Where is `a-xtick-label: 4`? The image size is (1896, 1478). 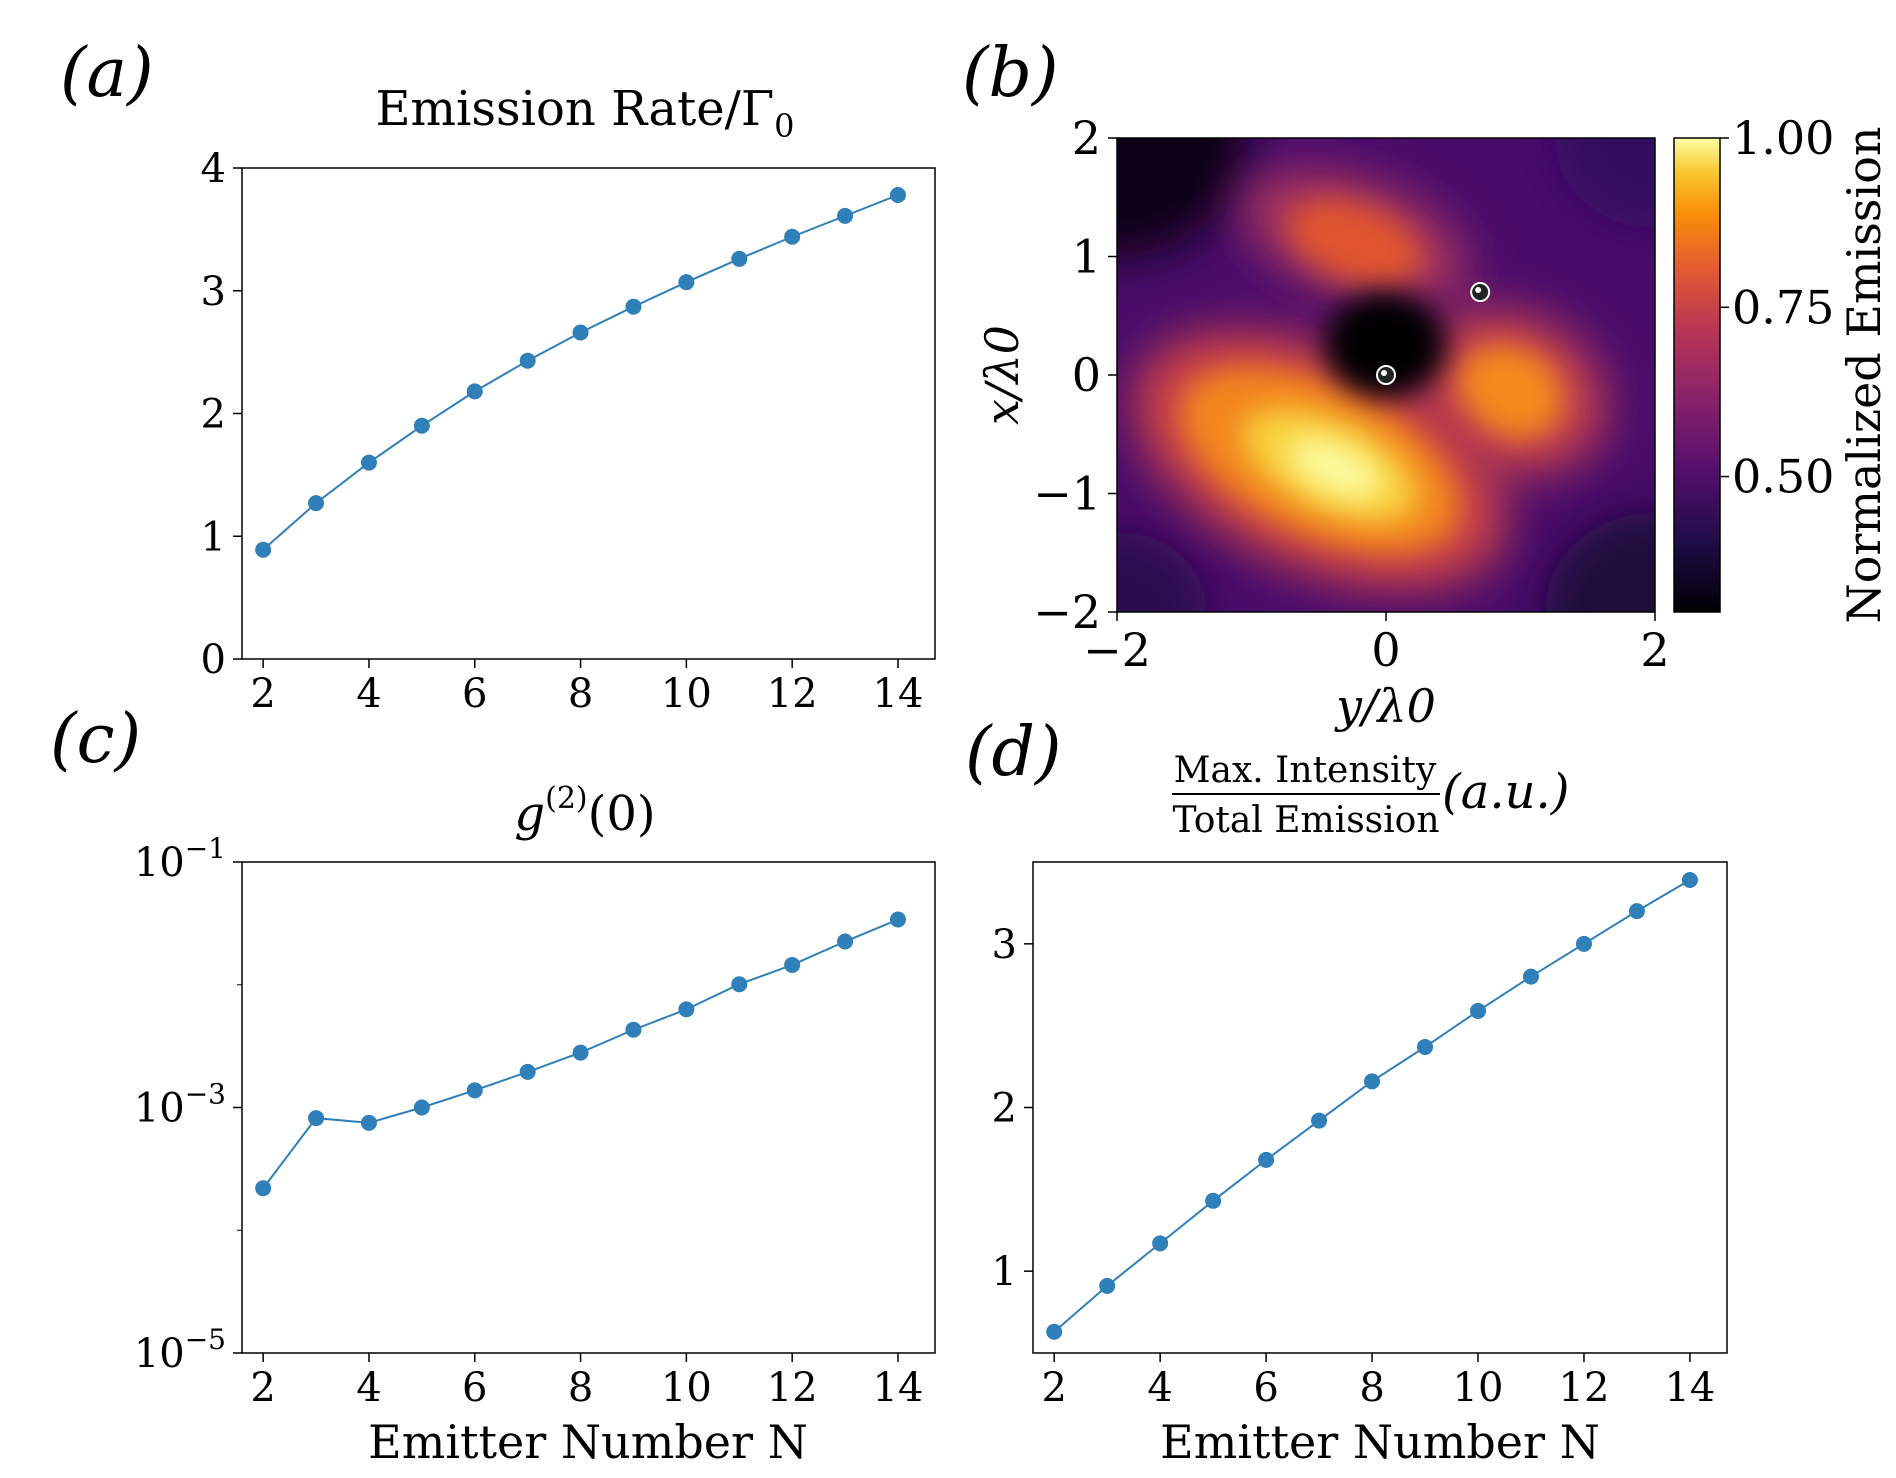 a-xtick-label: 4 is located at coordinates (368, 694).